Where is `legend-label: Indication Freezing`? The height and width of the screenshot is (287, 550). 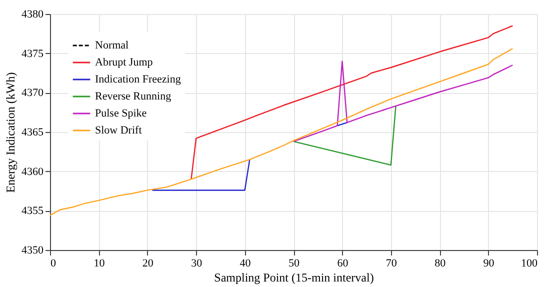 legend-label: Indication Freezing is located at coordinates (138, 80).